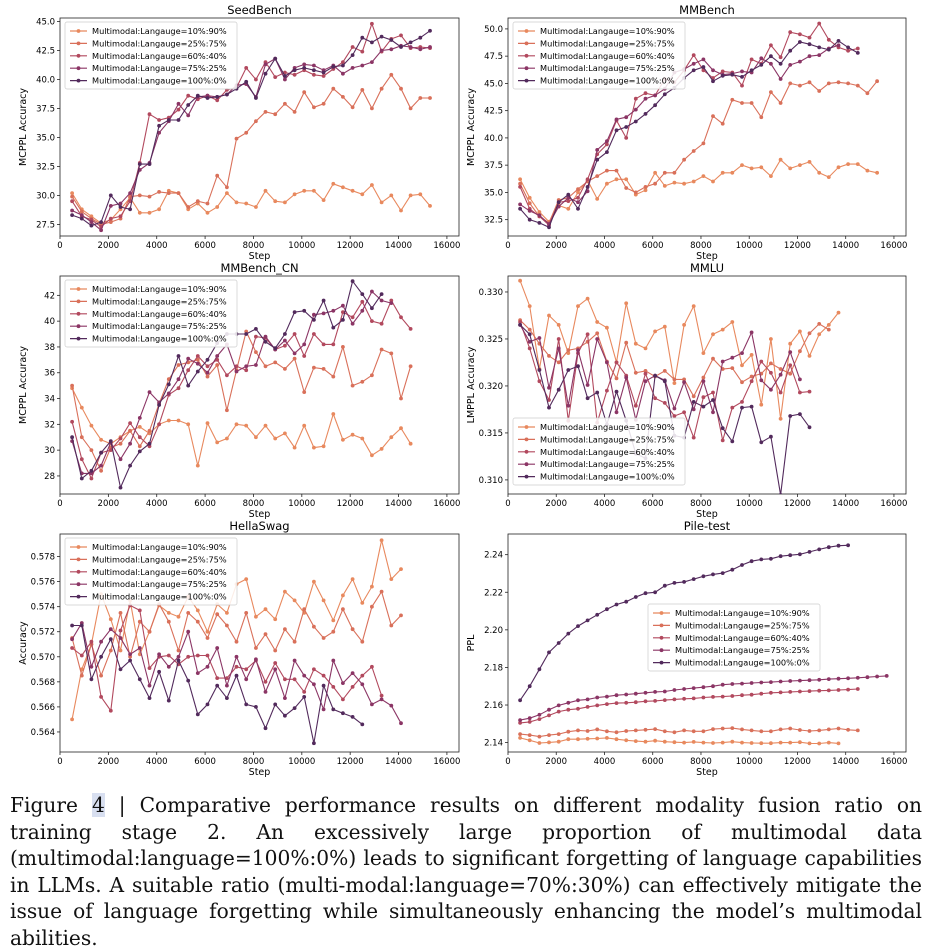 Image resolution: width=936 pixels, height=951 pixels. What do you see at coordinates (605, 762) in the screenshot?
I see `x-tick-label: 4000` at bounding box center [605, 762].